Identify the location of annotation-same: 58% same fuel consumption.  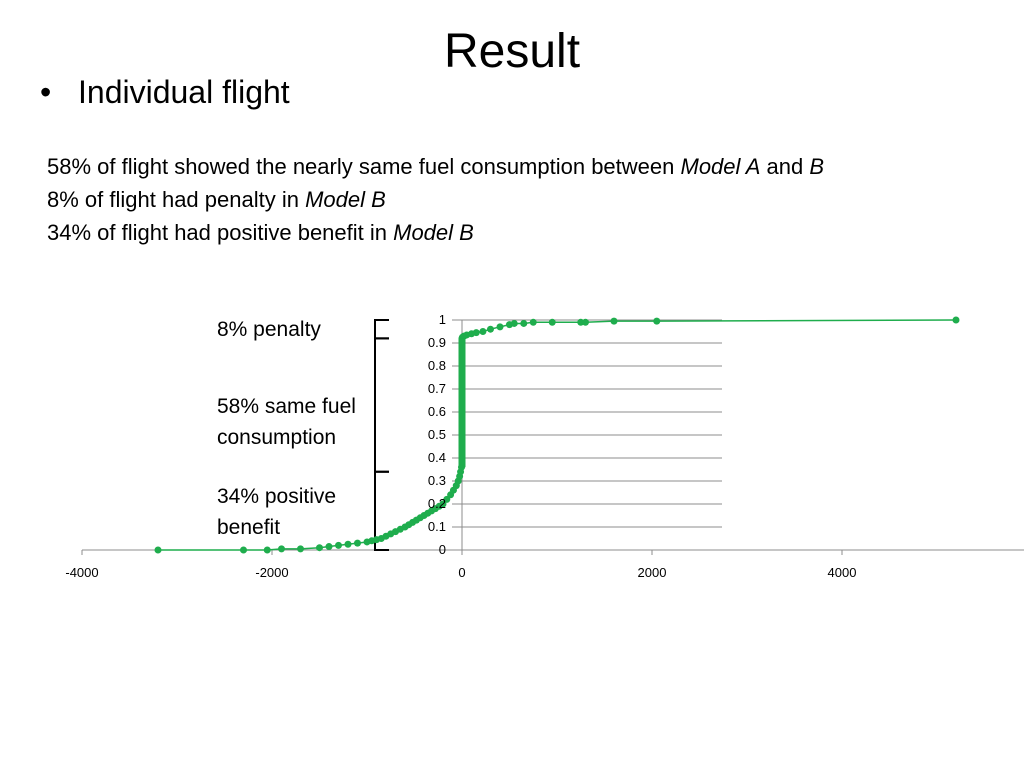
(286, 422).